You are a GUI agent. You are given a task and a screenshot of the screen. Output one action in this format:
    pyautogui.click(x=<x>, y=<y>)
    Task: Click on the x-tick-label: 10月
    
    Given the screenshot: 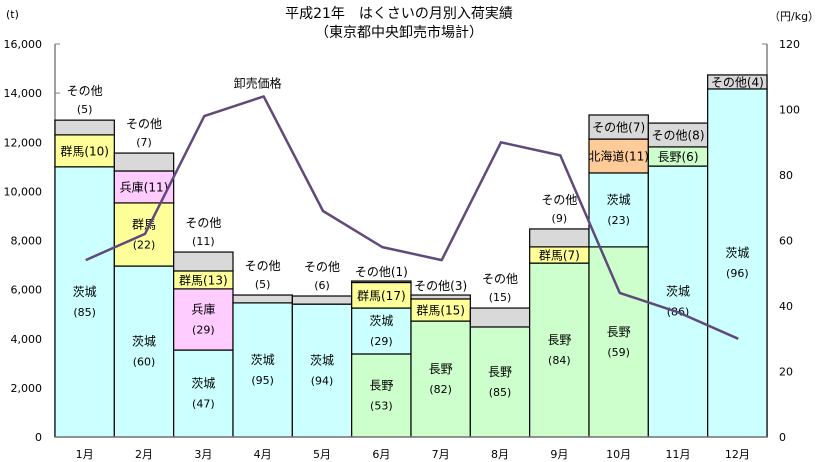 What is the action you would take?
    pyautogui.click(x=618, y=454)
    